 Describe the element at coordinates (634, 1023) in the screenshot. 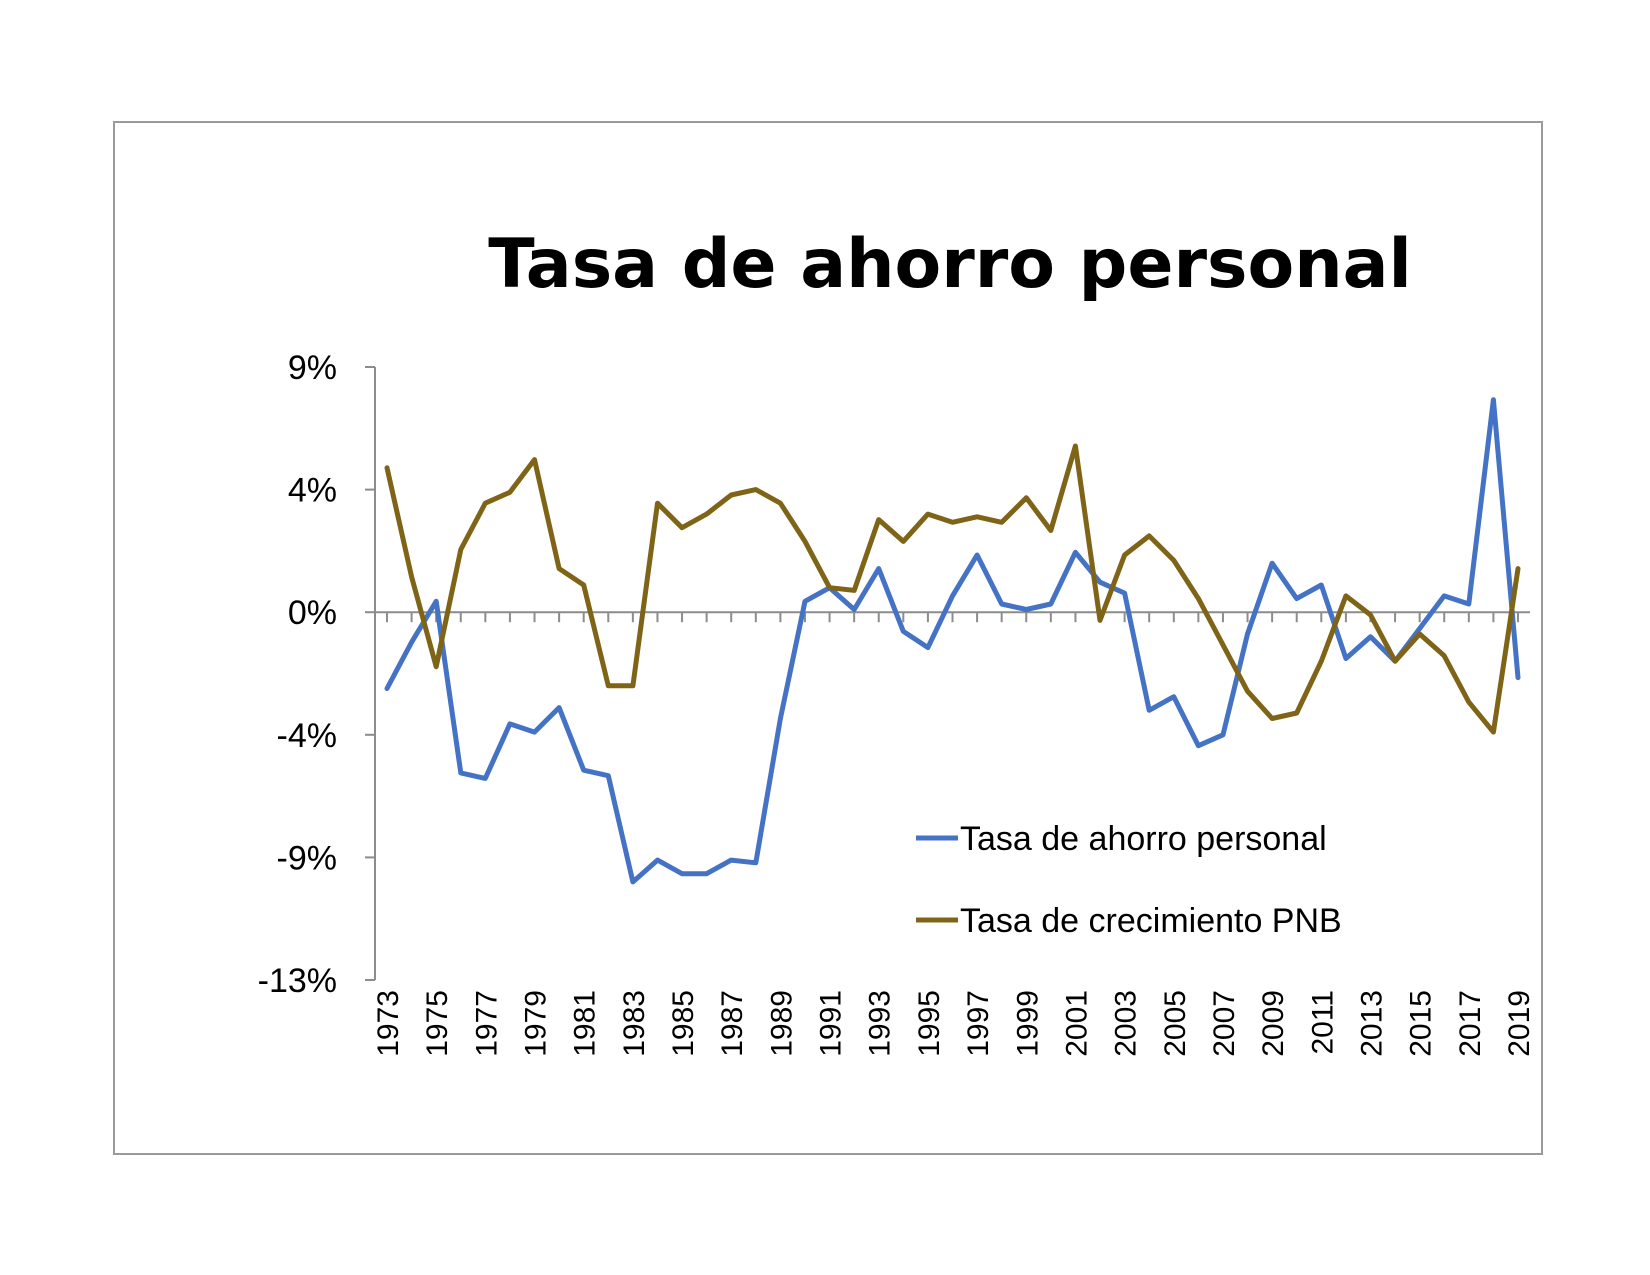

I see `x-tick-label: 1983` at that location.